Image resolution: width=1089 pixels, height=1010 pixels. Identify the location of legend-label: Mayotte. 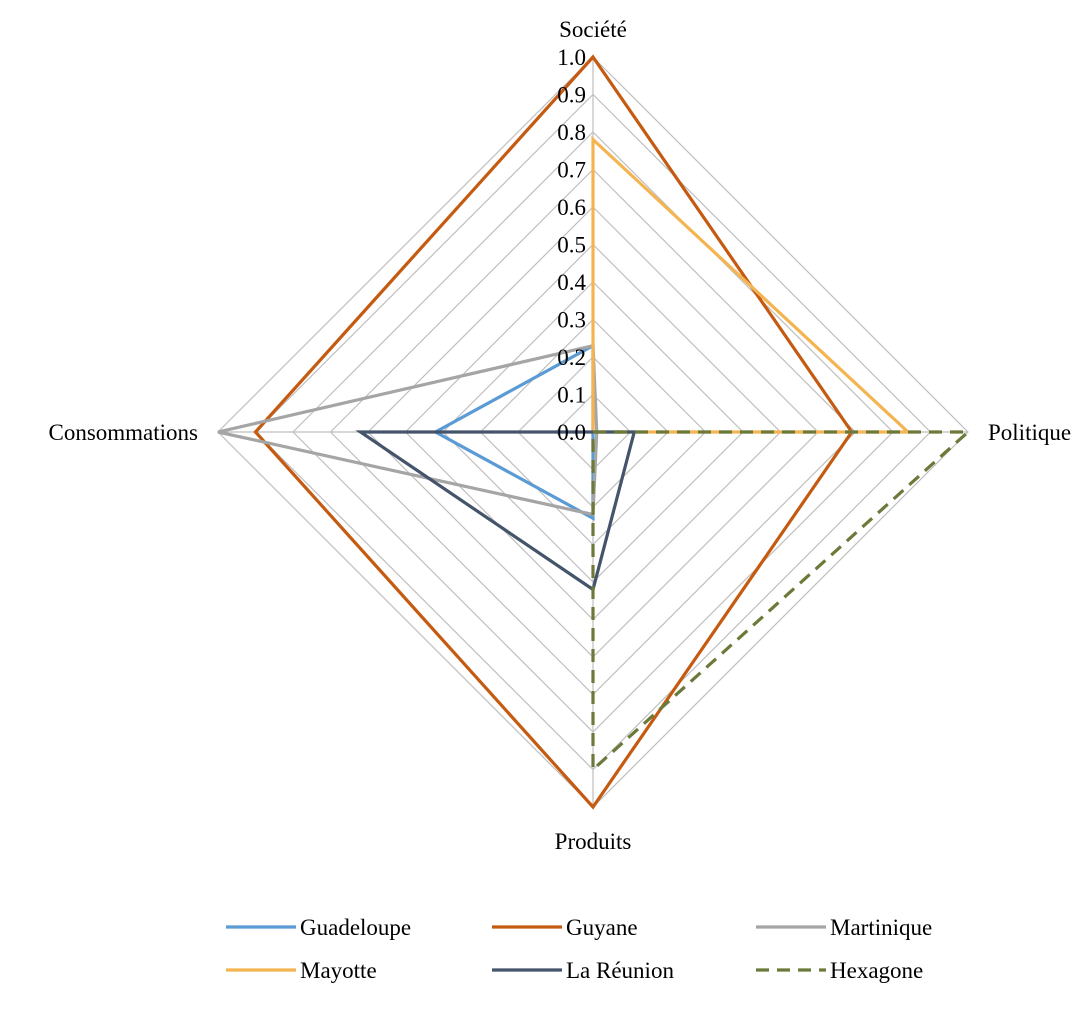
(338, 970).